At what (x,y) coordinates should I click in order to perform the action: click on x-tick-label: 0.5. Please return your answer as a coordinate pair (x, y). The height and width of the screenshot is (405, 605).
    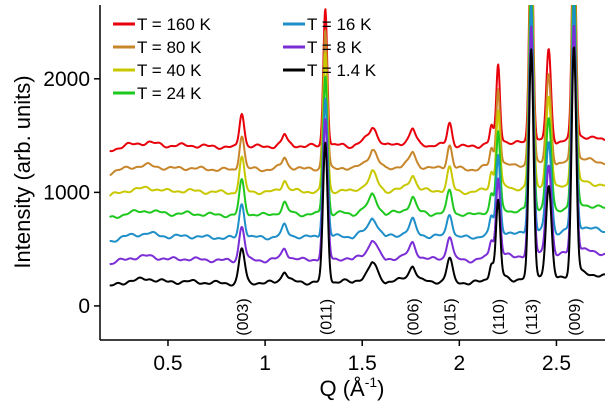
    Looking at the image, I should click on (167, 363).